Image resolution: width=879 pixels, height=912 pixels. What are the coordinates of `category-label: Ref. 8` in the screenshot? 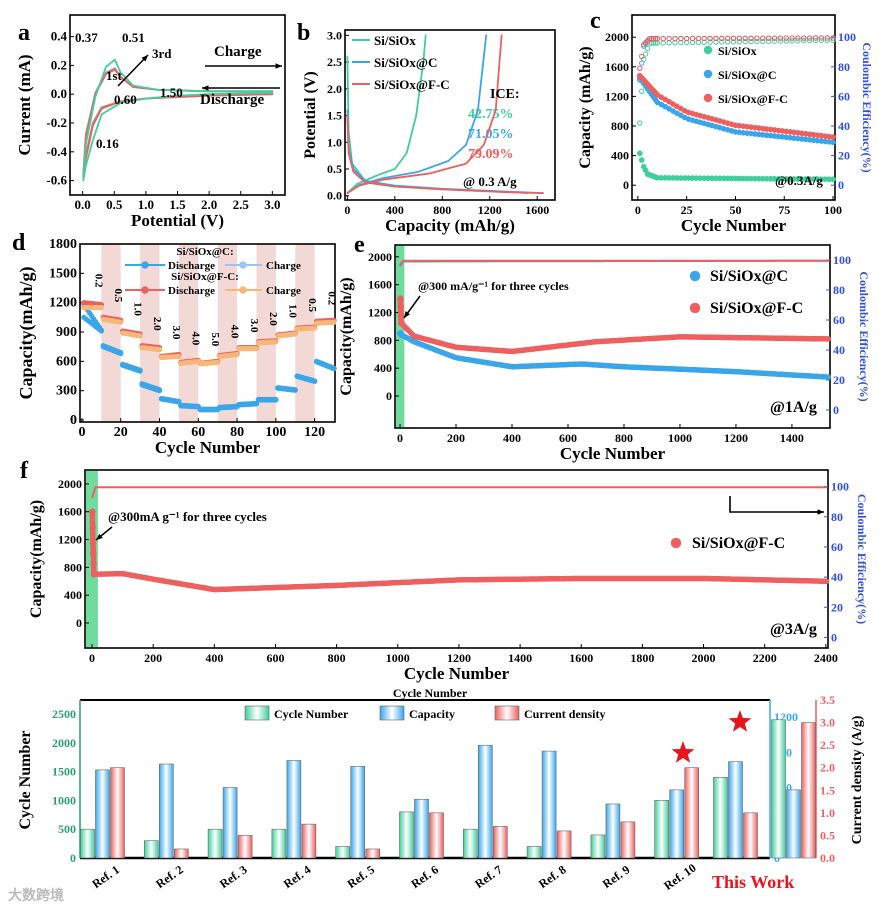 It's located at (552, 876).